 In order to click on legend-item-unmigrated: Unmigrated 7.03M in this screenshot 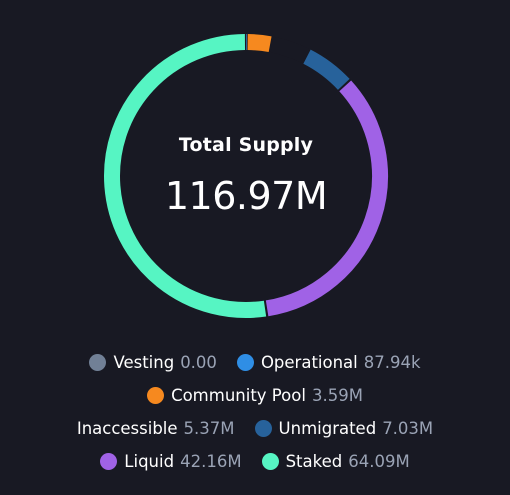, I will do `click(344, 428)`.